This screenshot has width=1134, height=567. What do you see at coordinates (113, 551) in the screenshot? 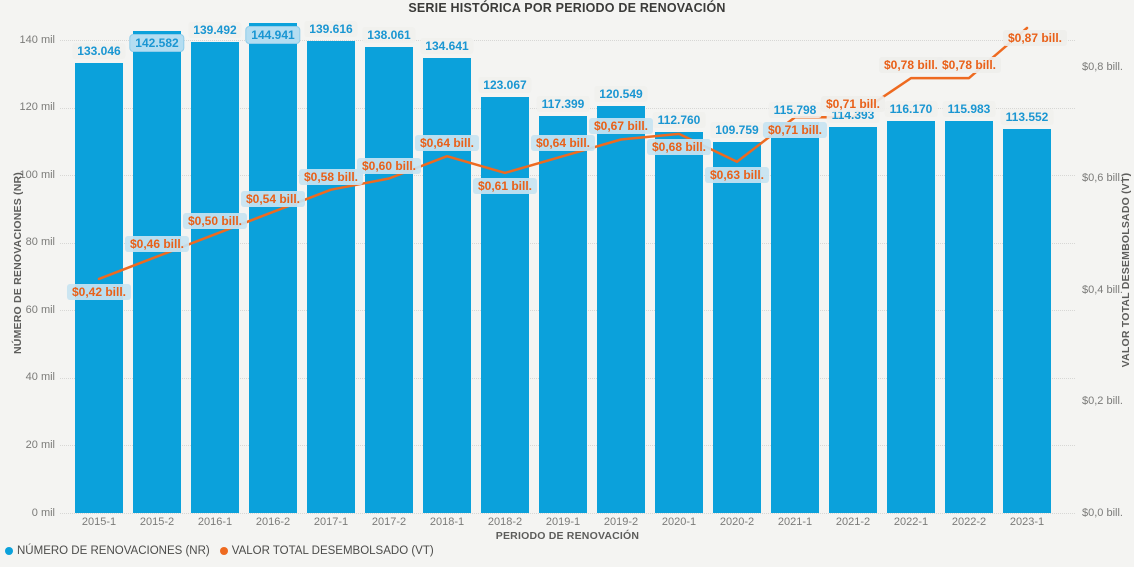
I see `legend-label-nr: NÚMERO DE RENOVACIONES (NR)` at bounding box center [113, 551].